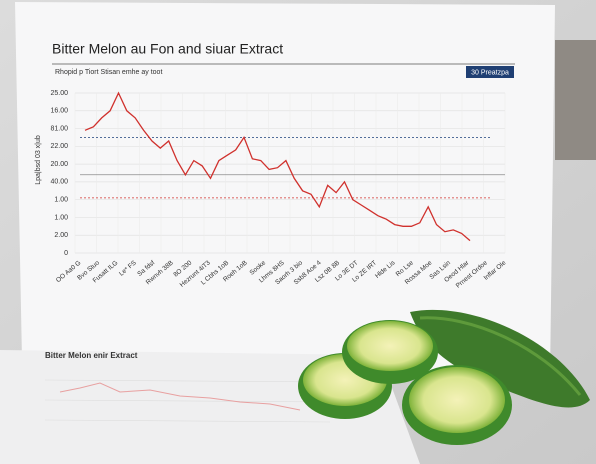  What do you see at coordinates (61, 235) in the screenshot?
I see `y-tick-label: 2.00` at bounding box center [61, 235].